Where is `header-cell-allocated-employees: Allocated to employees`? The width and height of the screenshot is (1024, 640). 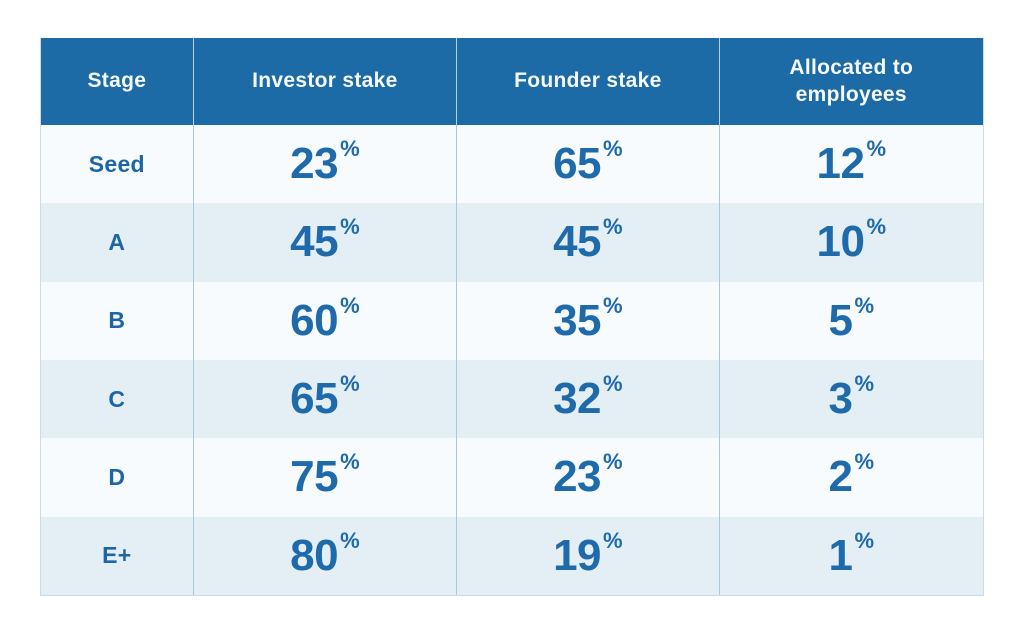
header-cell-allocated-employees: Allocated to employees is located at coordinates (851, 81).